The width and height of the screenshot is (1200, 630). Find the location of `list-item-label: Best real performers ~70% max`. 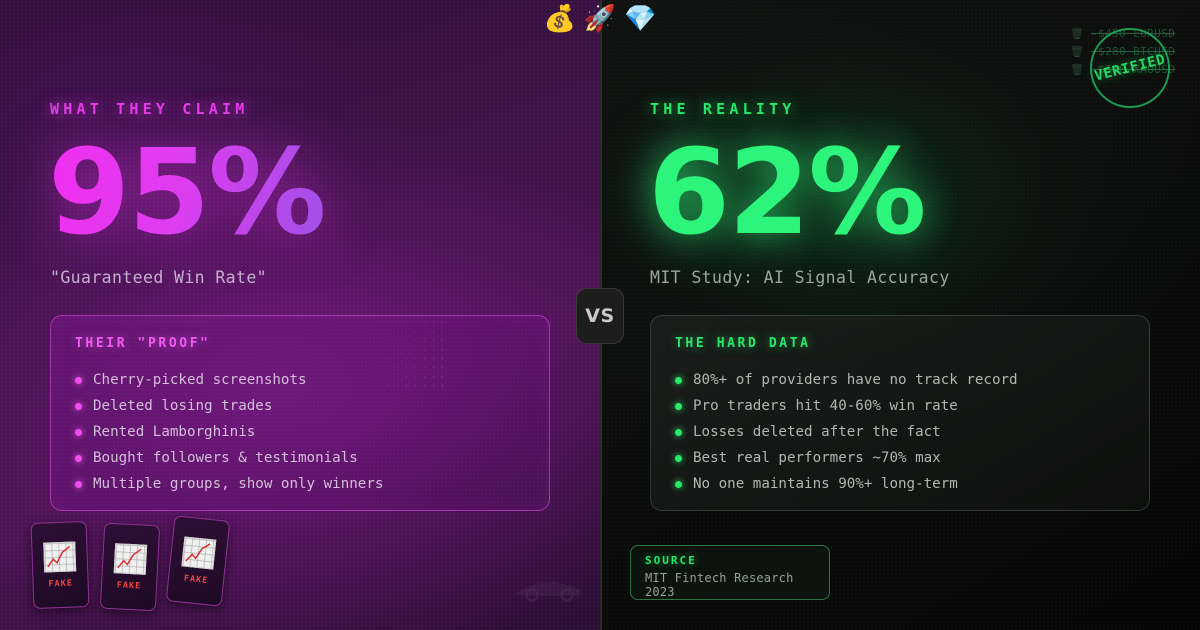

list-item-label: Best real performers ~70% max is located at coordinates (817, 458).